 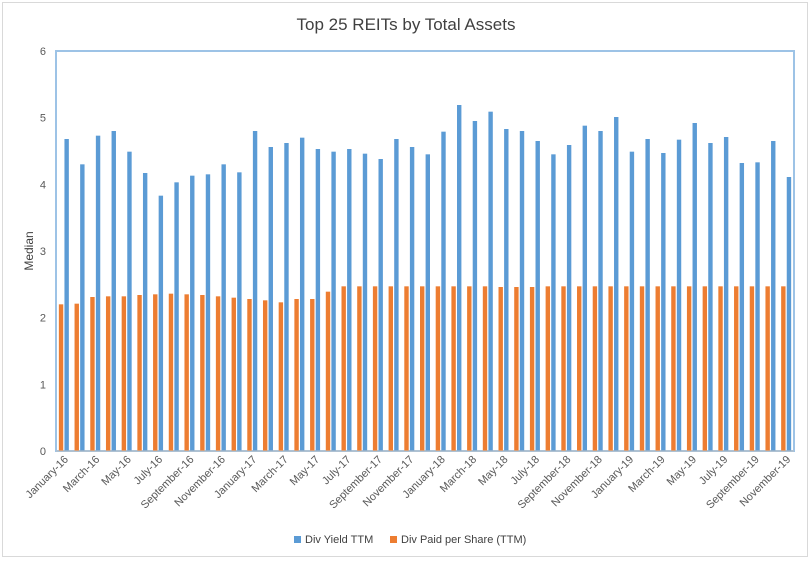 I want to click on chart-title: Top 25 REITs by Total Assets, so click(x=406, y=24).